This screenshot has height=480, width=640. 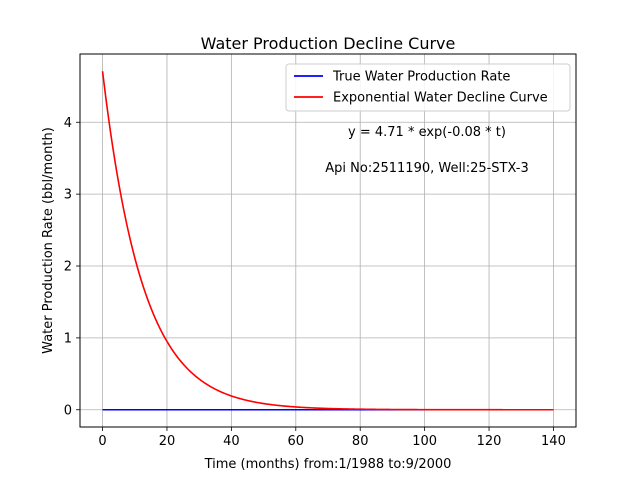 What do you see at coordinates (328, 464) in the screenshot?
I see `x-axis-label: Time (months) from:1/1988 to:9/2000` at bounding box center [328, 464].